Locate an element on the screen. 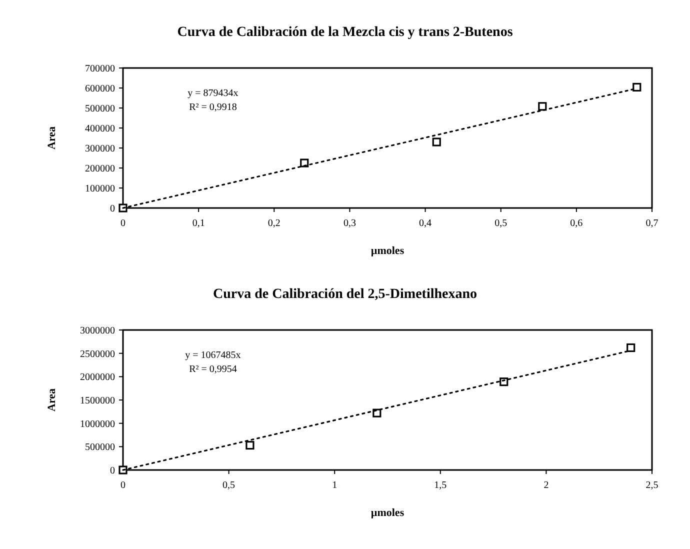 The width and height of the screenshot is (690, 549). y-tick-label: 3000000 is located at coordinates (97, 331).